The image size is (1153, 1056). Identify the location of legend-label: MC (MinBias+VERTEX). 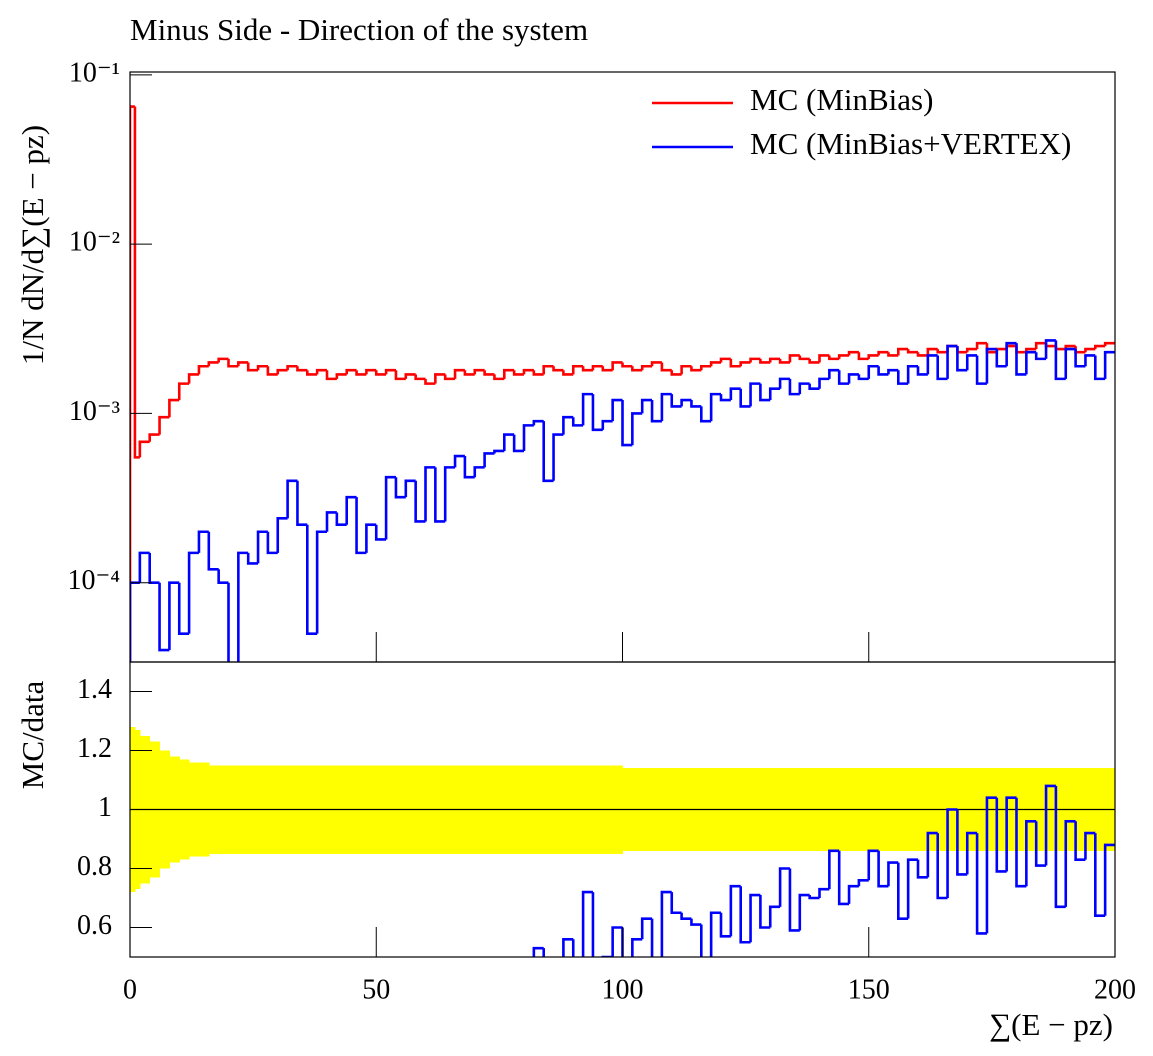
(910, 143).